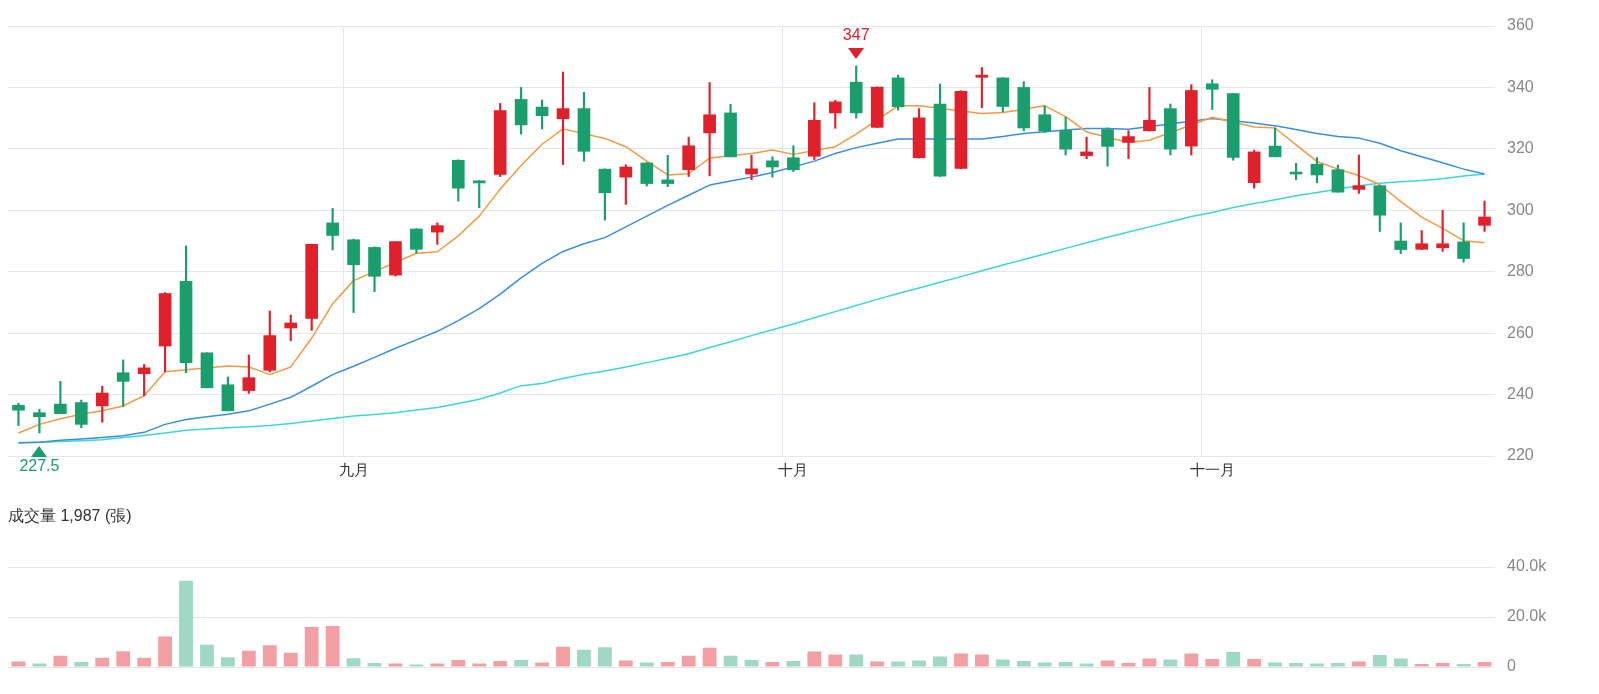  What do you see at coordinates (1527, 616) in the screenshot?
I see `y-tick-label: 20.0k` at bounding box center [1527, 616].